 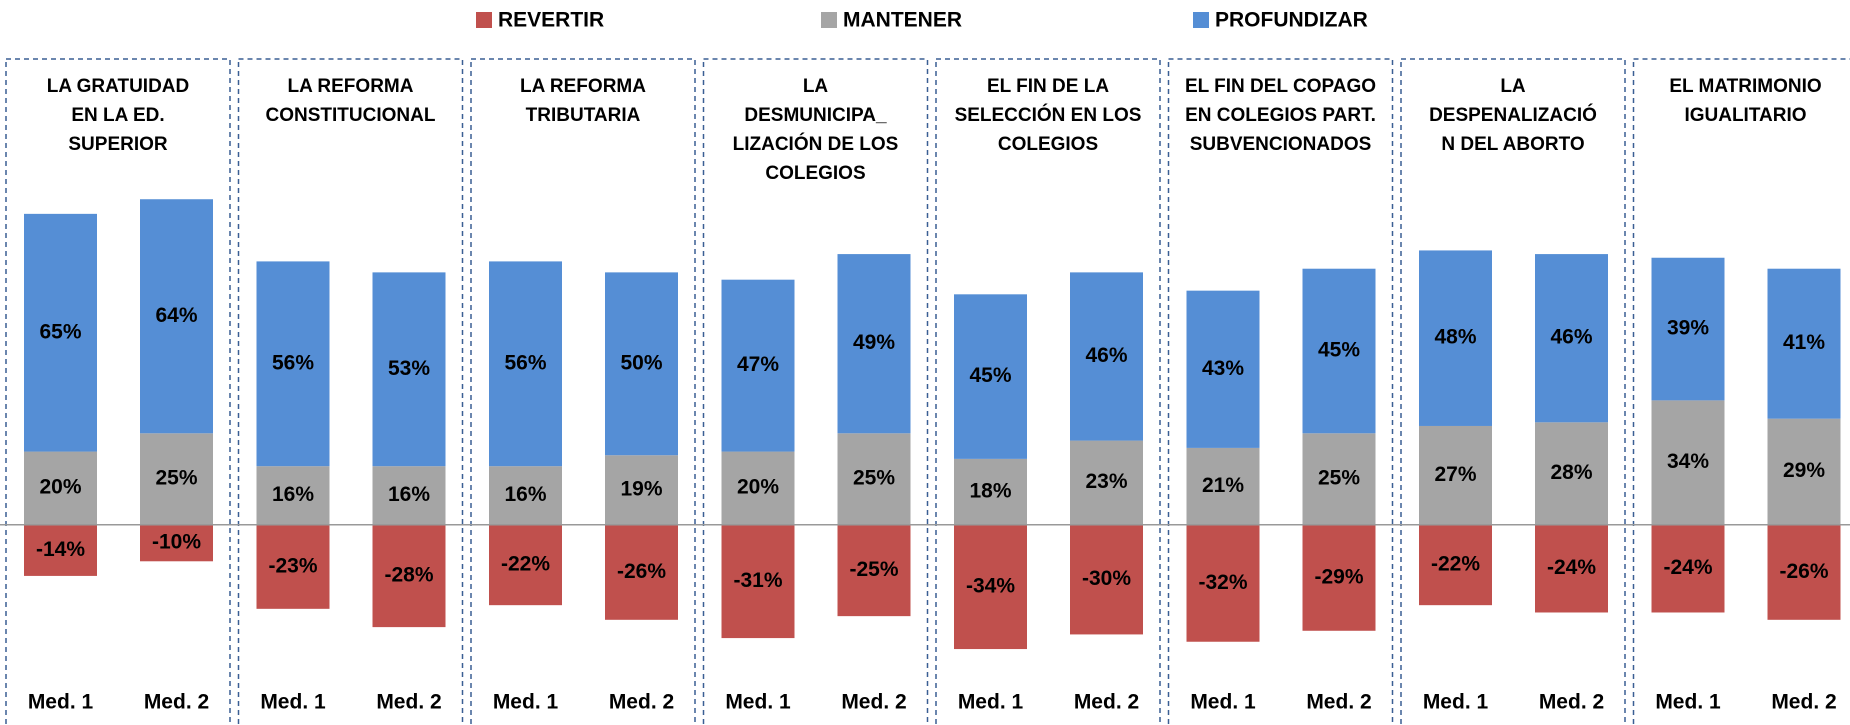 I want to click on data-label: -25%, so click(x=873, y=569).